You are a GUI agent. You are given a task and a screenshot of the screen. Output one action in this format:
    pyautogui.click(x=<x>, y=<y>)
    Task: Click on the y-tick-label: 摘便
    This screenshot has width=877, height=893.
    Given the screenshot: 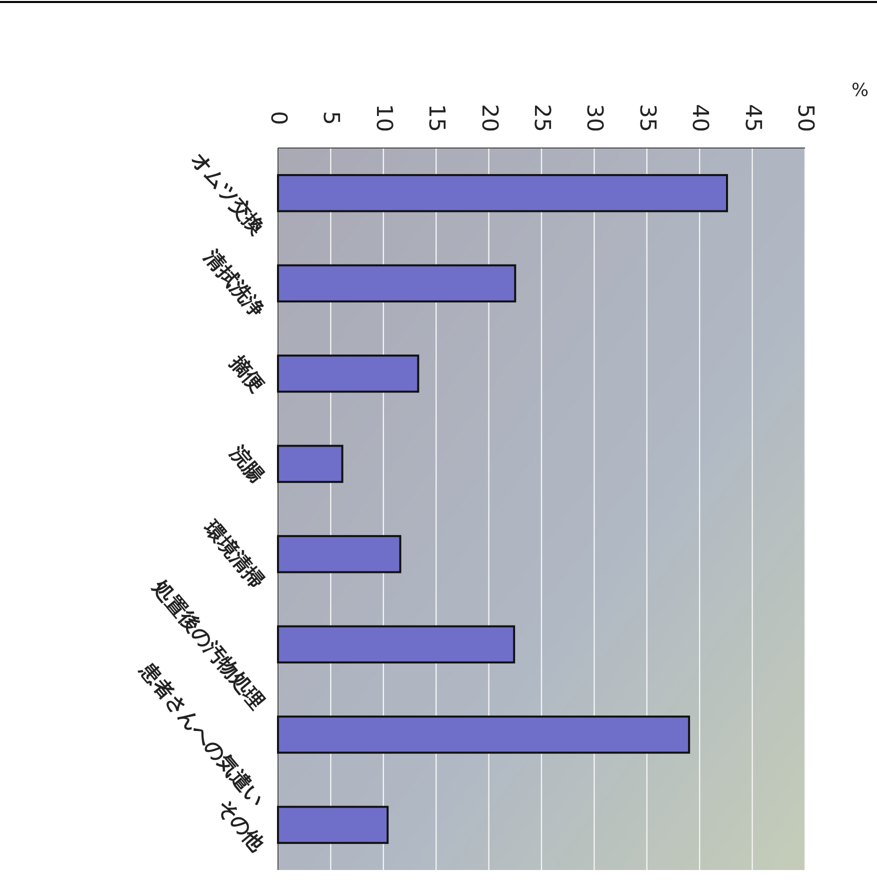 What is the action you would take?
    pyautogui.click(x=247, y=373)
    